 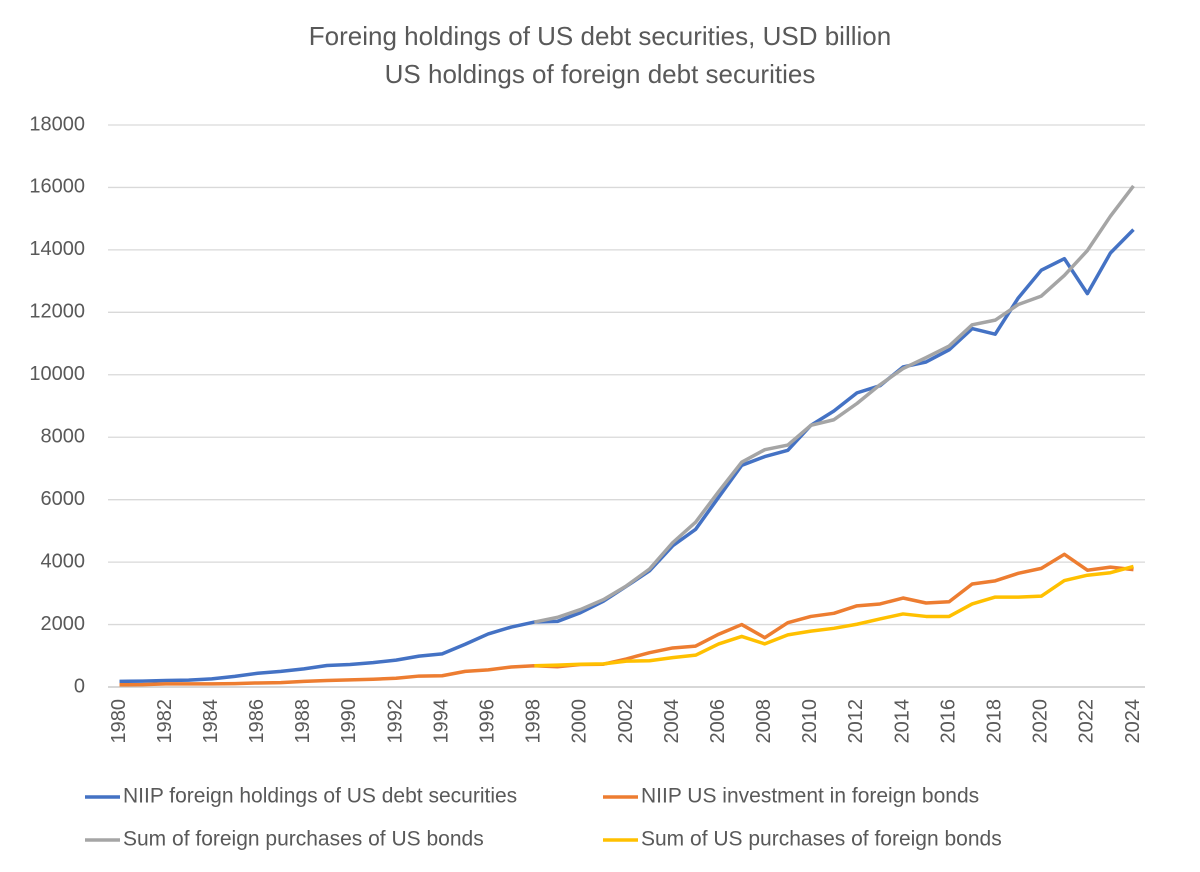 I want to click on x-tick-label: 2018, so click(x=994, y=721).